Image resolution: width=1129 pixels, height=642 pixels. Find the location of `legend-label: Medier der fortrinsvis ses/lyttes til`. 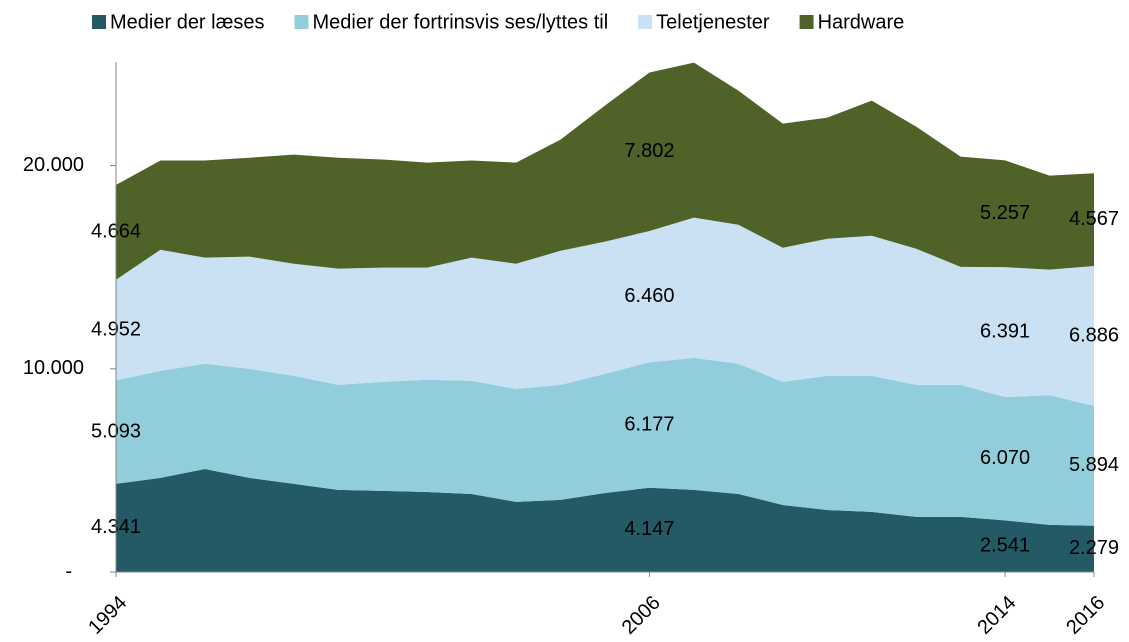

legend-label: Medier der fortrinsvis ses/lyttes til is located at coordinates (461, 22).